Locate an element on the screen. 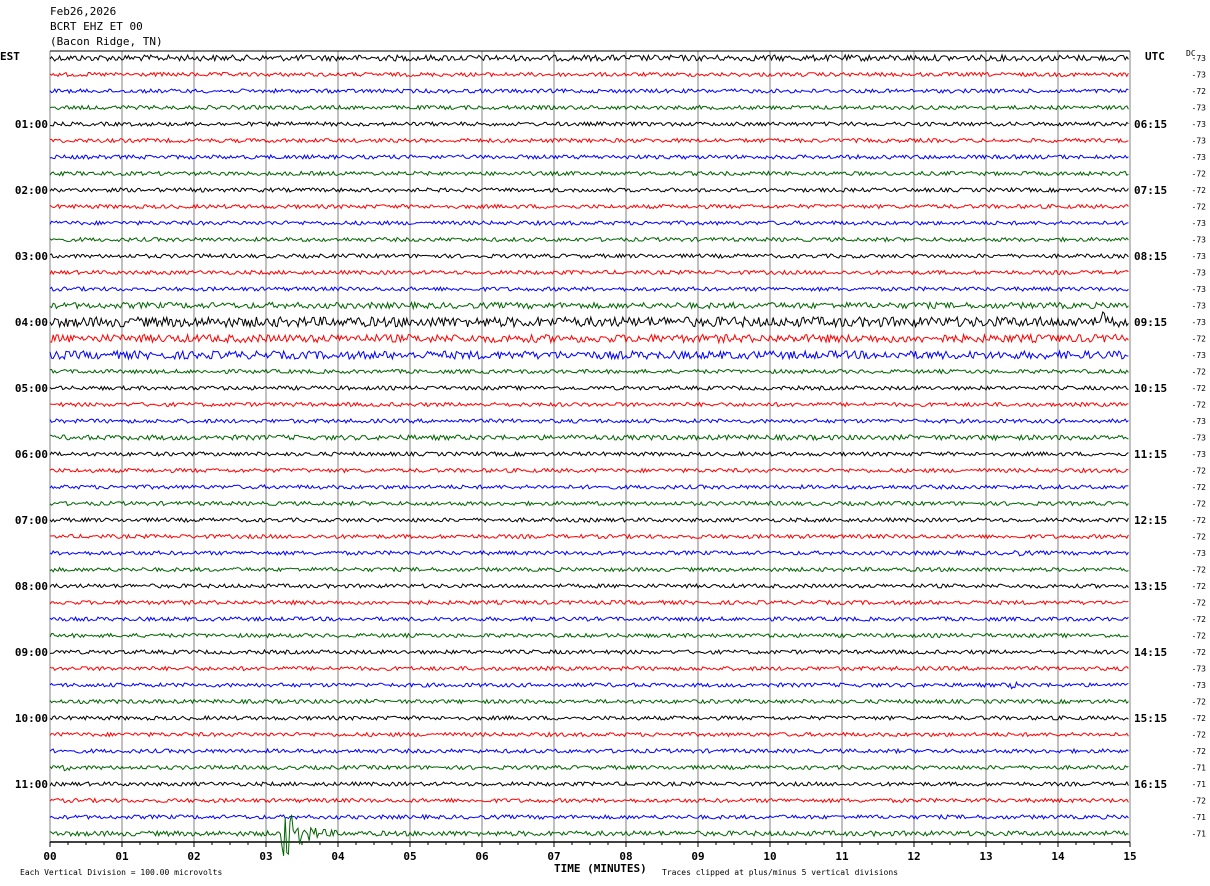  x-tick-label: 14 is located at coordinates (1058, 856).